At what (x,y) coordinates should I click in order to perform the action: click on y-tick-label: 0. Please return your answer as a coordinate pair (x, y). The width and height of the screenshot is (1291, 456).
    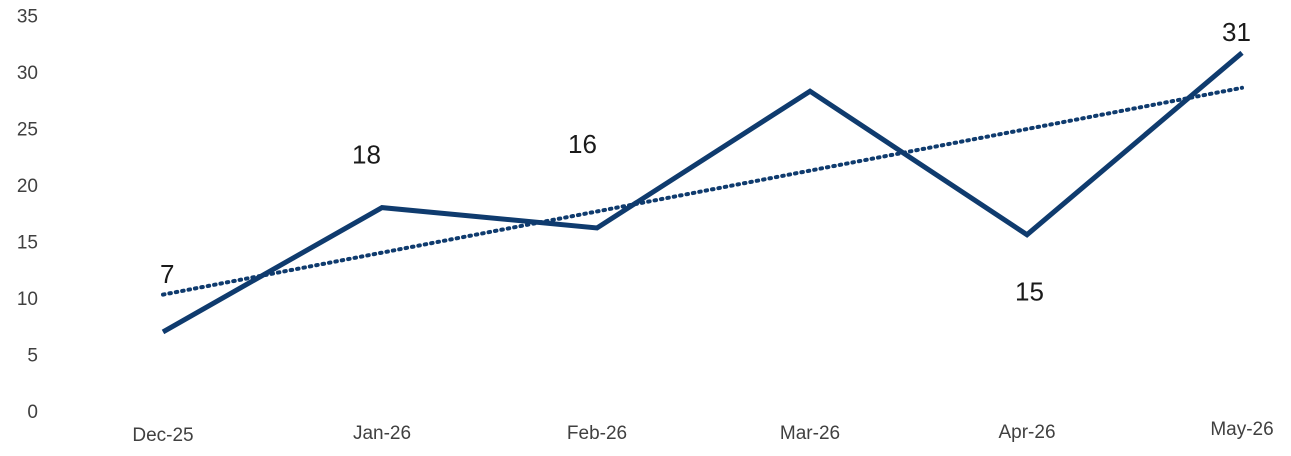
    Looking at the image, I should click on (32, 412).